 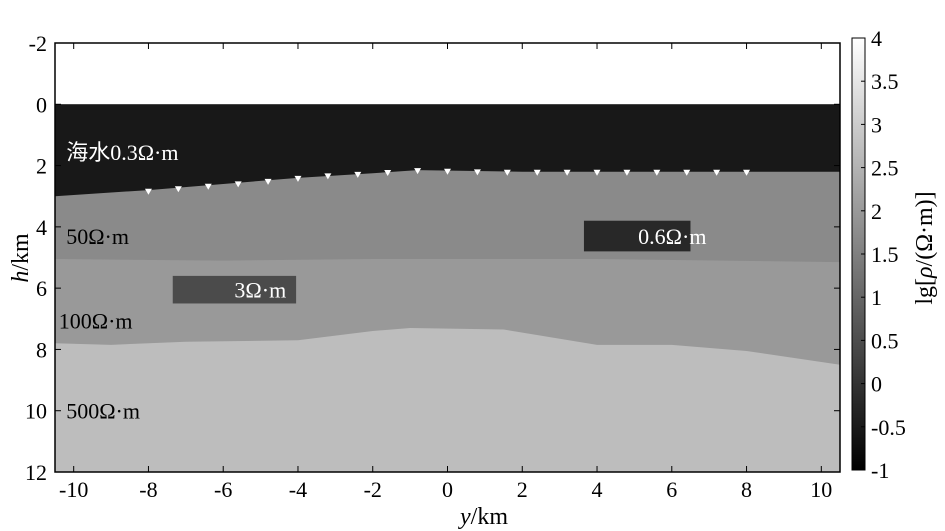 What do you see at coordinates (223, 489) in the screenshot?
I see `x-tick-label: -6` at bounding box center [223, 489].